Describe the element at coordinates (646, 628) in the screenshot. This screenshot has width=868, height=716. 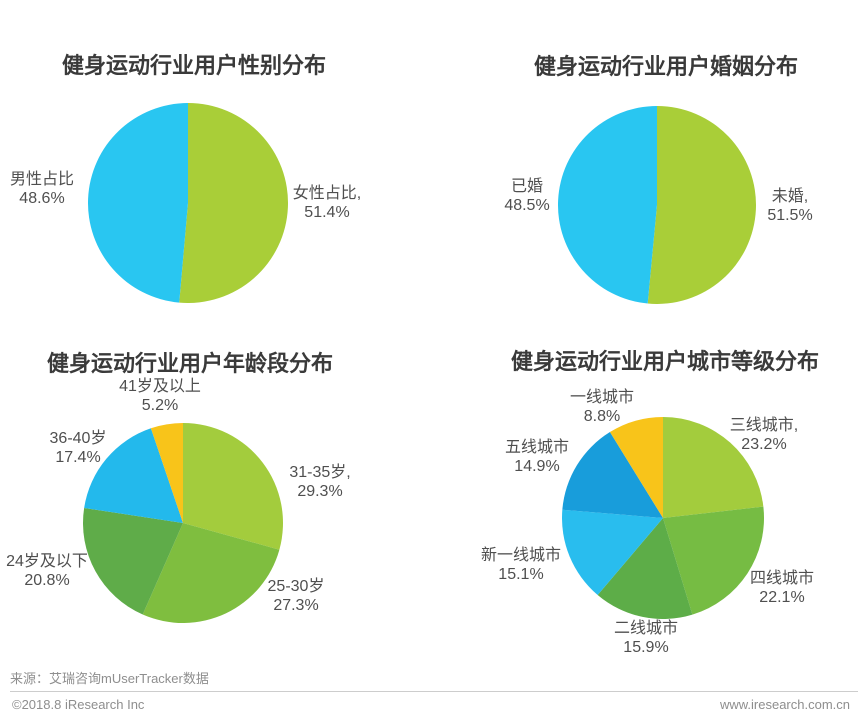
I see `label-tier2-text: 二线城市` at that location.